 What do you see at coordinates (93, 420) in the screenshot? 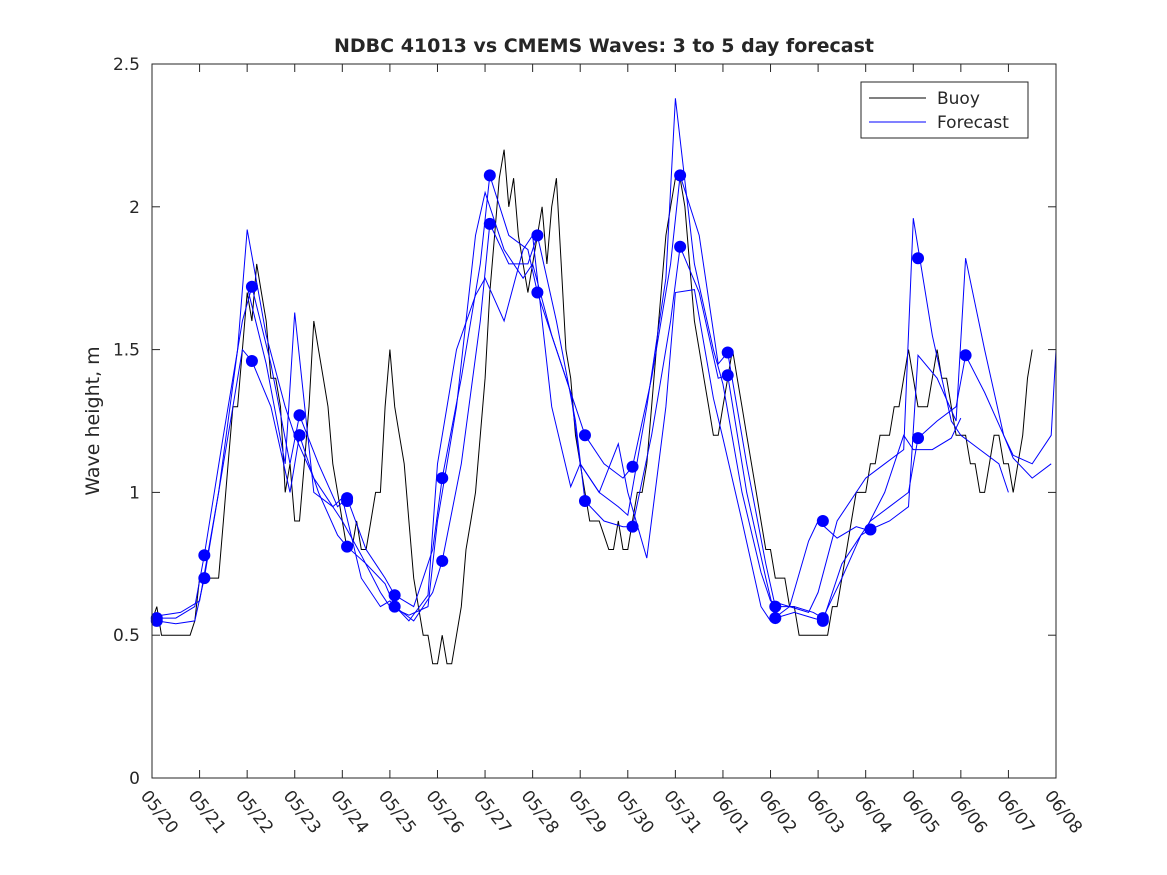
I see `y-axis-label: Wave height, m` at bounding box center [93, 420].